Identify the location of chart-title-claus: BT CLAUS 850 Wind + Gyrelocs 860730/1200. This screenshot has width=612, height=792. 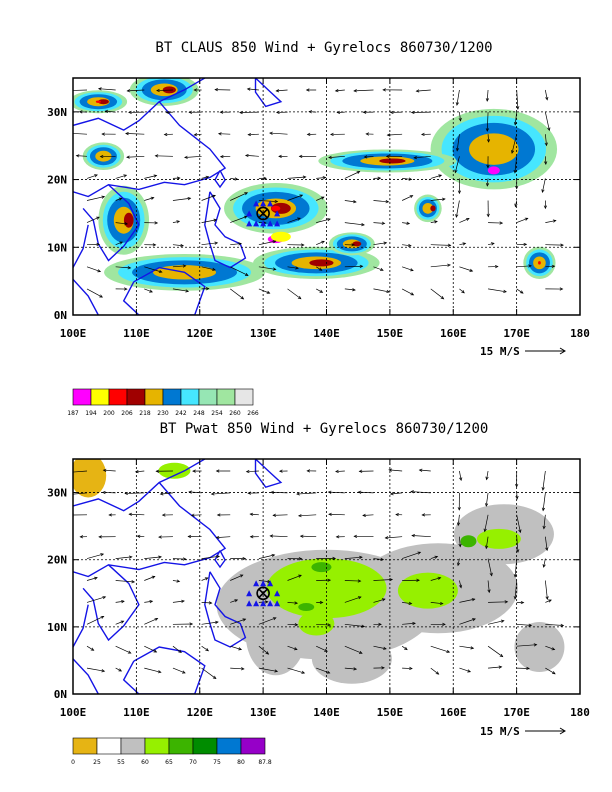
(324, 48).